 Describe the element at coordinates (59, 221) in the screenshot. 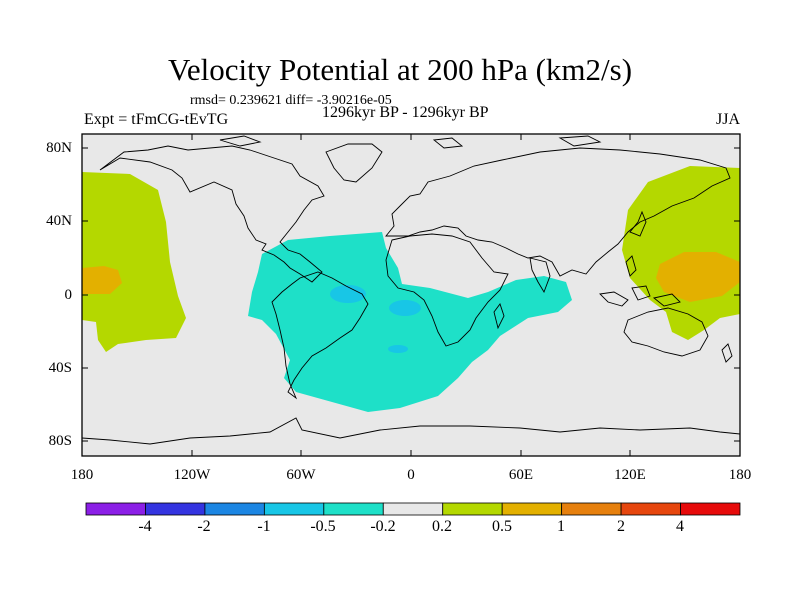

I see `lat-label-40n: 40N` at that location.